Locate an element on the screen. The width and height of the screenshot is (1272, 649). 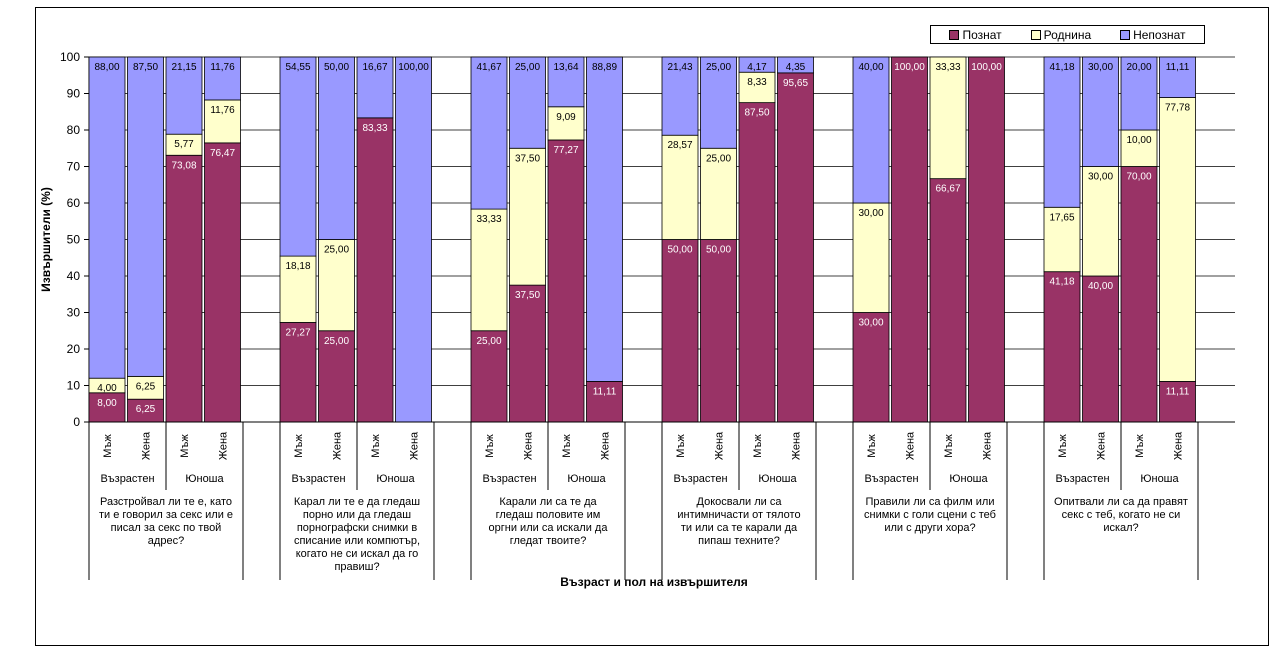
data-label: 5,77 is located at coordinates (184, 144).